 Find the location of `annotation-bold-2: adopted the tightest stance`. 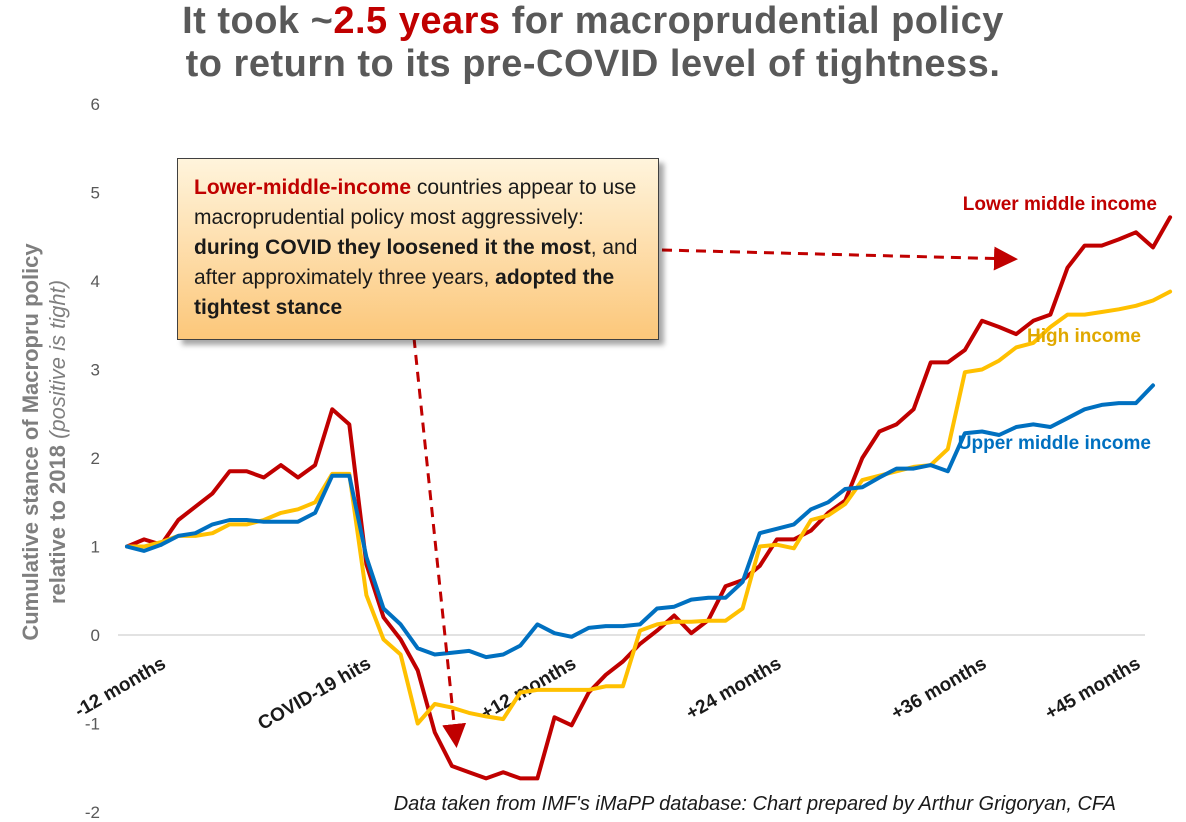

annotation-bold-2: adopted the tightest stance is located at coordinates (404, 292).